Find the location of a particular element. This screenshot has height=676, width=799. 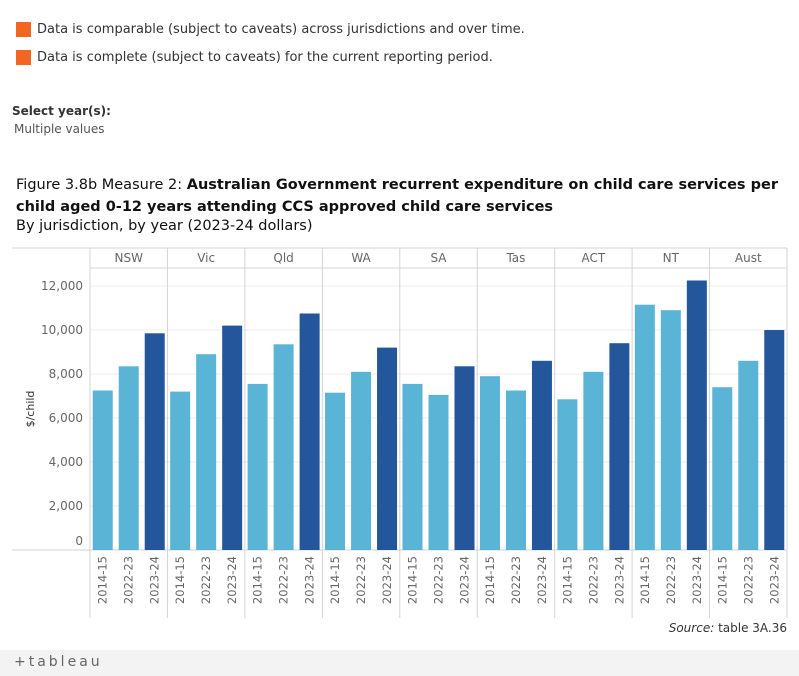

group-header-act: ACT is located at coordinates (594, 258).